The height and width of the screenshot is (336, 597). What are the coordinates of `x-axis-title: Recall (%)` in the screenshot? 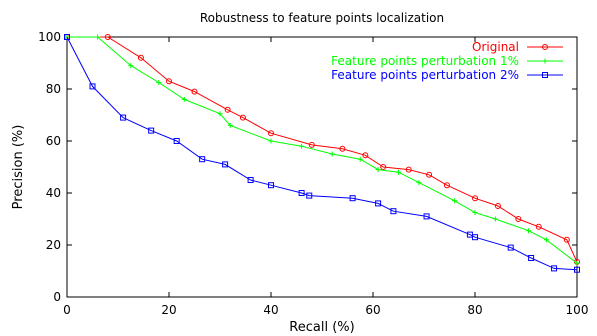 It's located at (321, 327).